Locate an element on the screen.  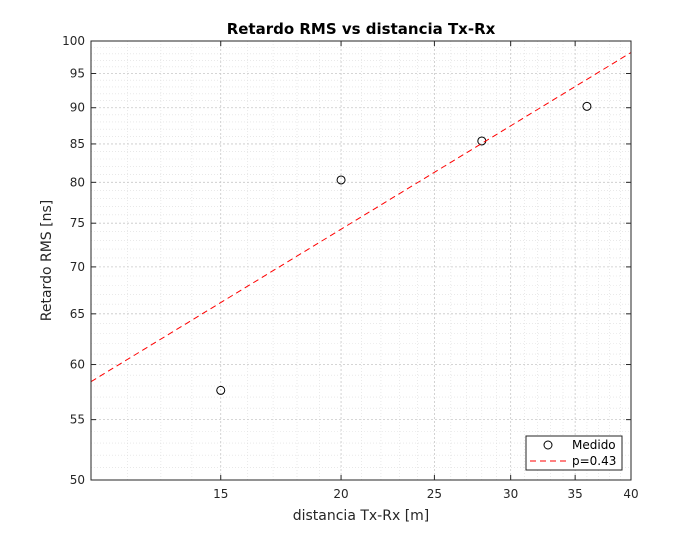
y-axis-label: Retardo RMS [ns] is located at coordinates (47, 260).